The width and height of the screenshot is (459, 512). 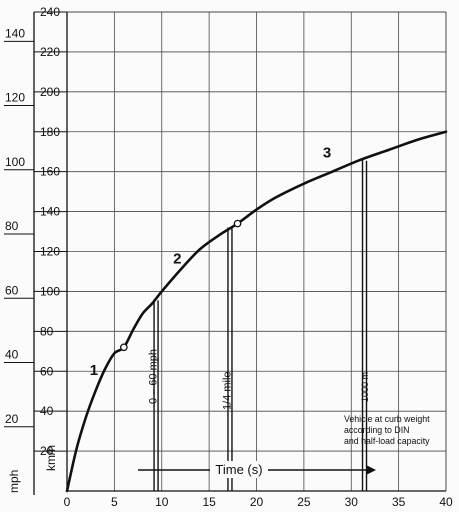 I want to click on right-axis-unit-label: km/h, so click(x=51, y=458).